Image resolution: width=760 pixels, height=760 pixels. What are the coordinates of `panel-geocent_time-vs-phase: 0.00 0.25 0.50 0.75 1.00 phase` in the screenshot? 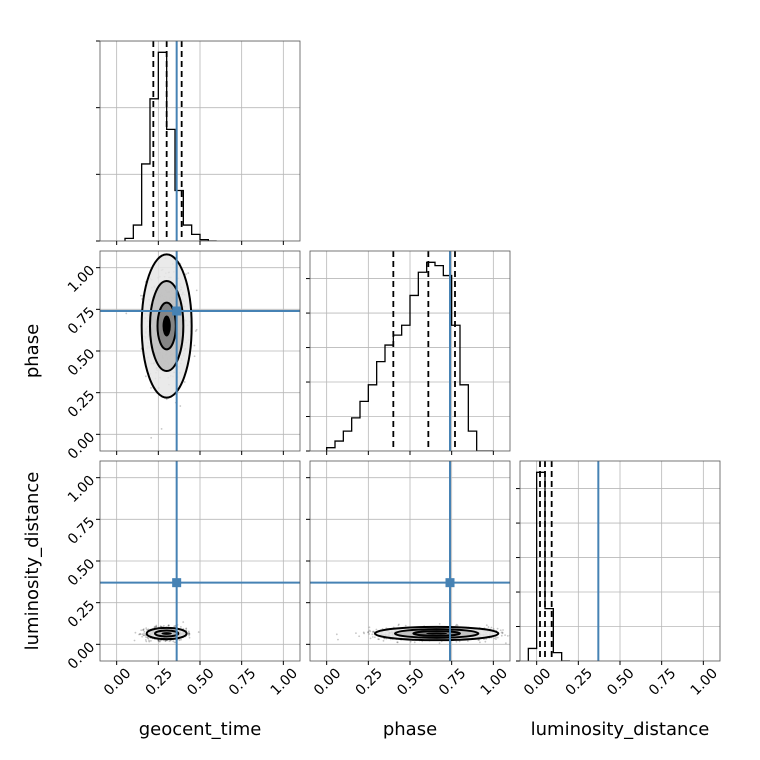 It's located at (161, 356).